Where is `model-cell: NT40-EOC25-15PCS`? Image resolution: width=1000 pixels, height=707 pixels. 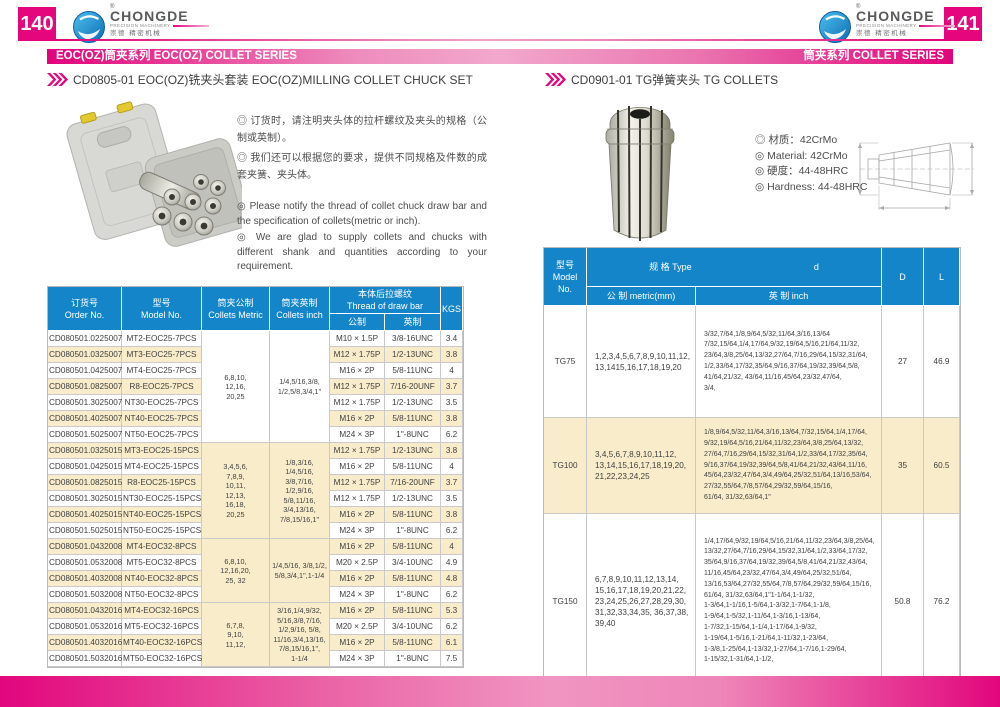
model-cell: NT40-EOC25-15PCS is located at coordinates (162, 515).